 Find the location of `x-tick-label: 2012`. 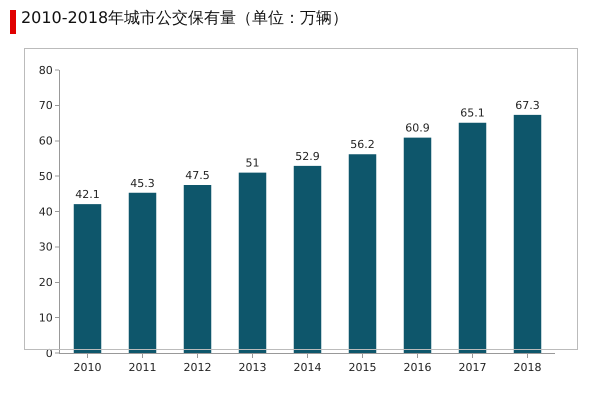

x-tick-label: 2012 is located at coordinates (198, 367).